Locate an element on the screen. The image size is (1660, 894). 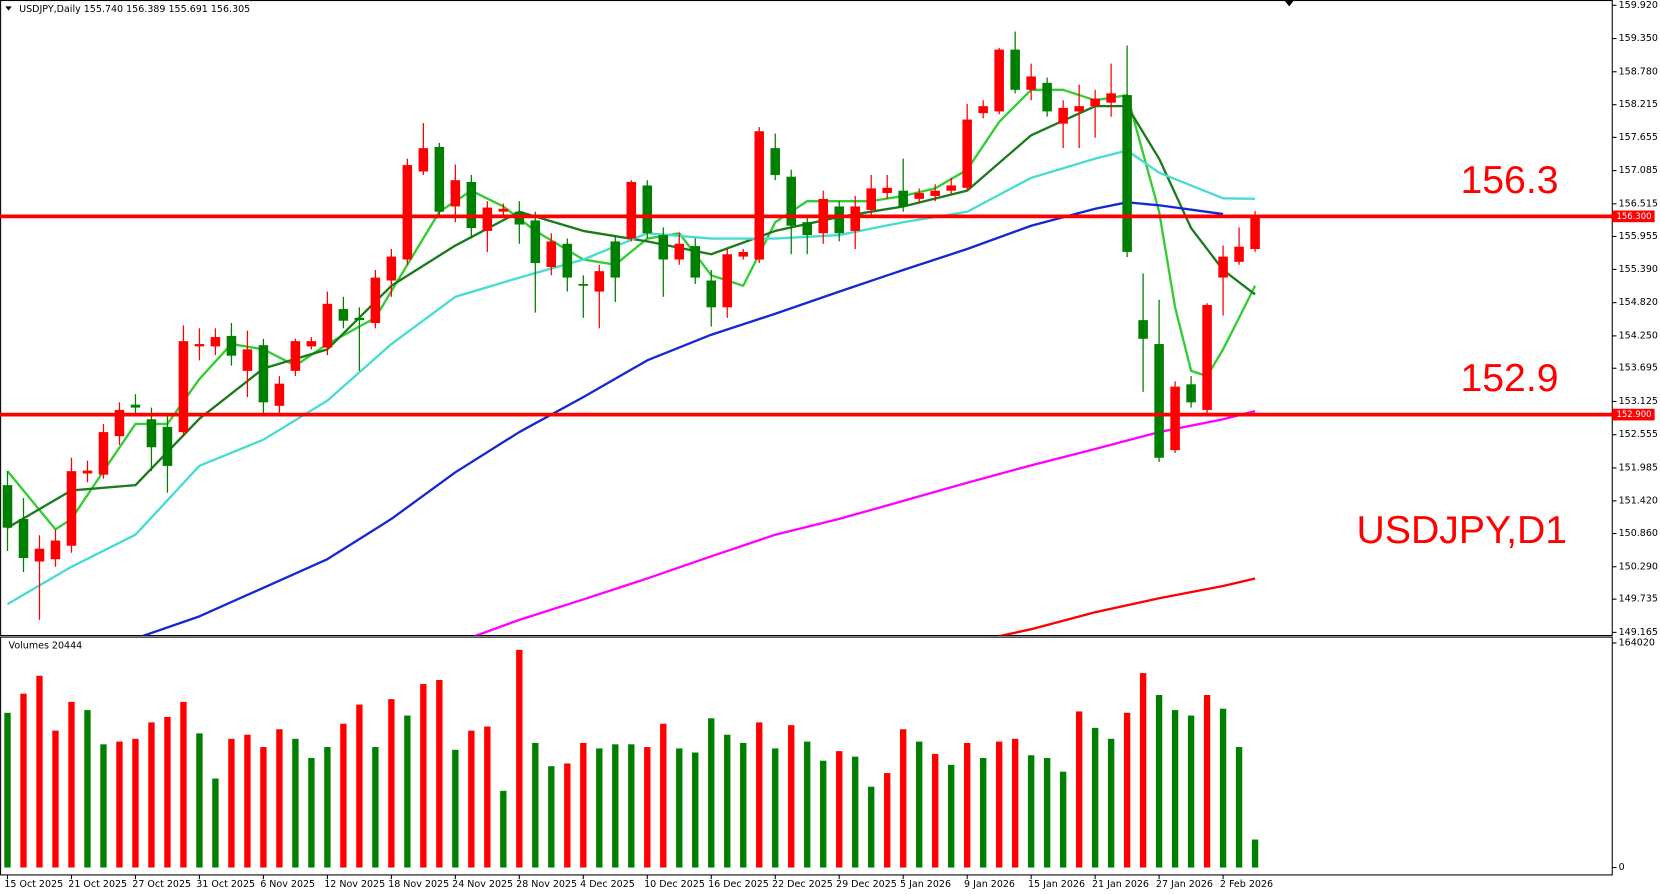
x-tick-label: 6 Nov 2025 is located at coordinates (287, 884).